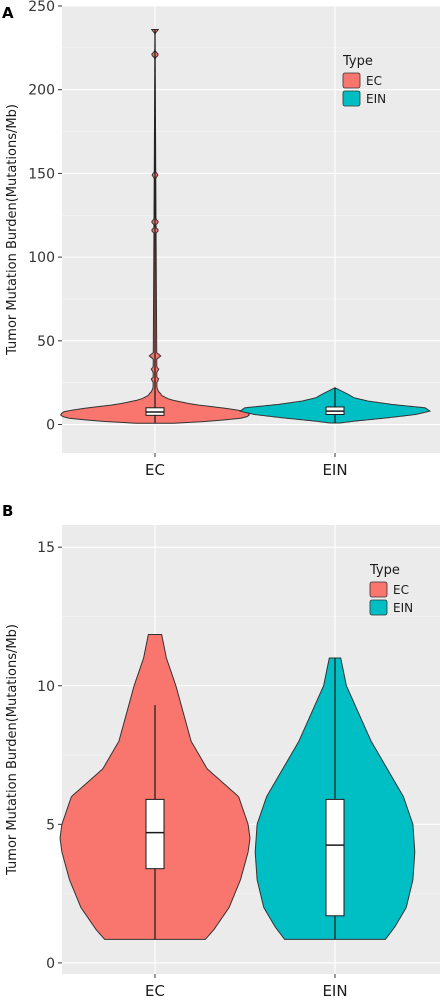 The height and width of the screenshot is (1000, 447). Describe the element at coordinates (41, 7) in the screenshot. I see `y-tick-label: 250` at that location.